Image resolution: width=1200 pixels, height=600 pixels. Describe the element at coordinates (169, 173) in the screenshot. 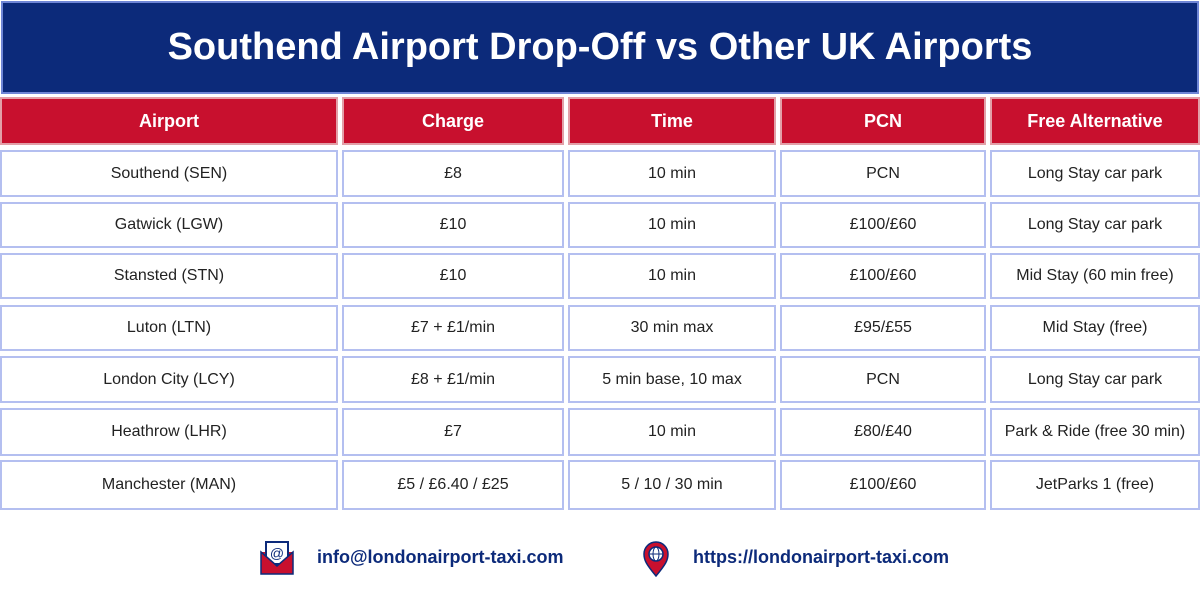

I see `table-cell: Southend (SEN)` at that location.